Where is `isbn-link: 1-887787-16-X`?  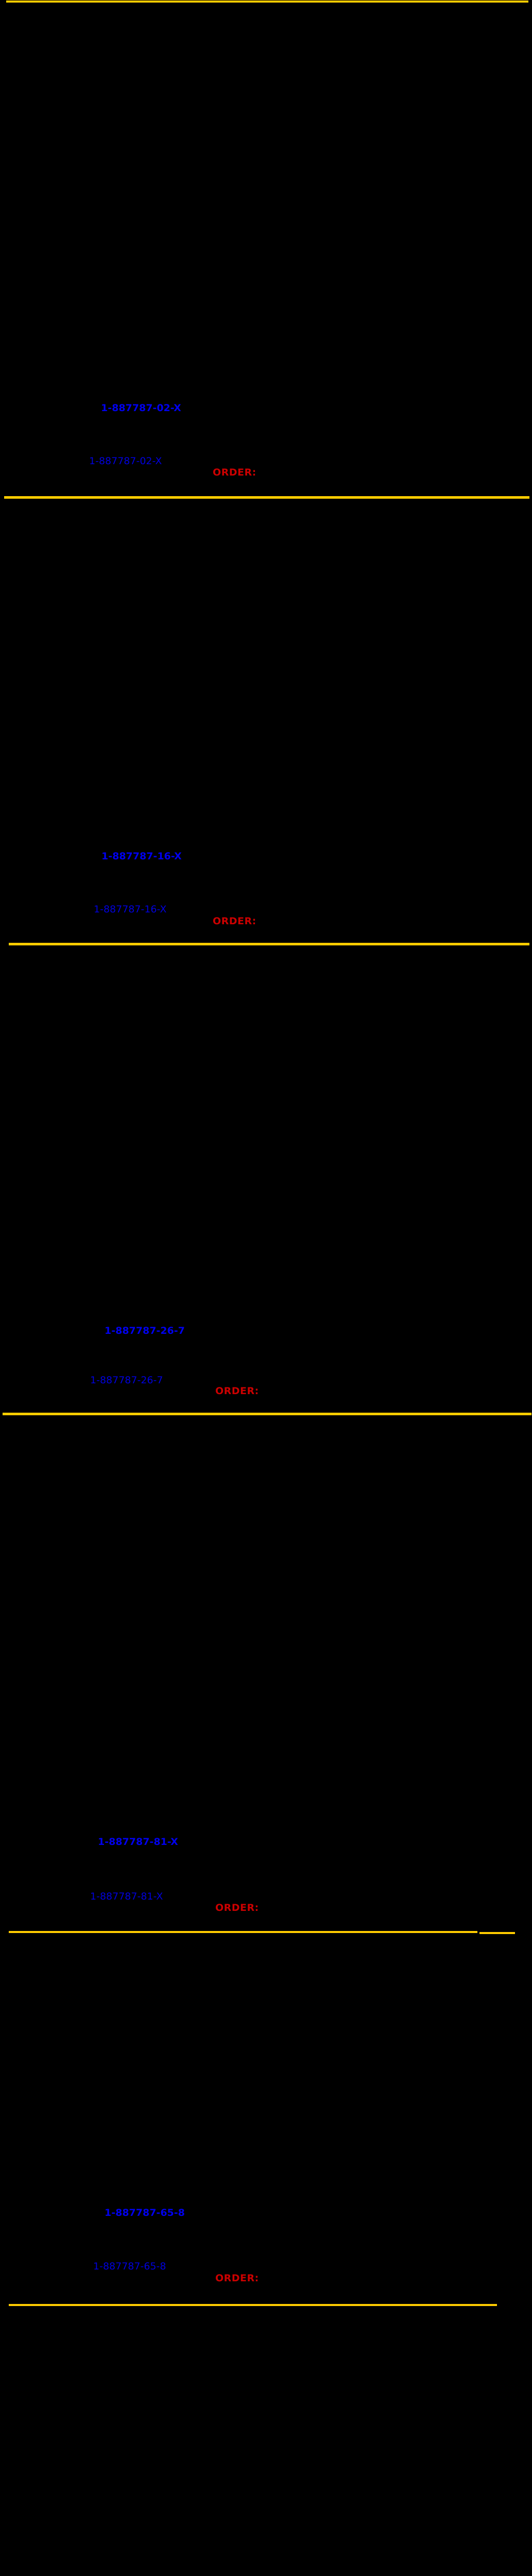 isbn-link: 1-887787-16-X is located at coordinates (130, 909).